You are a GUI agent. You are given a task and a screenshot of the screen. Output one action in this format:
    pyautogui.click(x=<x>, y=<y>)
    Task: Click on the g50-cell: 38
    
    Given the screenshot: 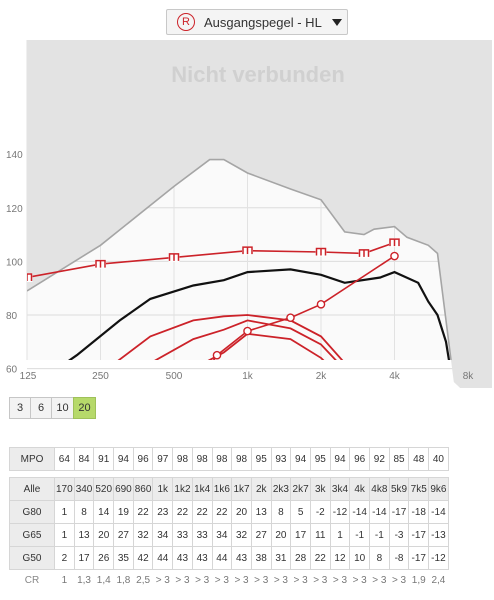 What is the action you would take?
    pyautogui.click(x=261, y=558)
    